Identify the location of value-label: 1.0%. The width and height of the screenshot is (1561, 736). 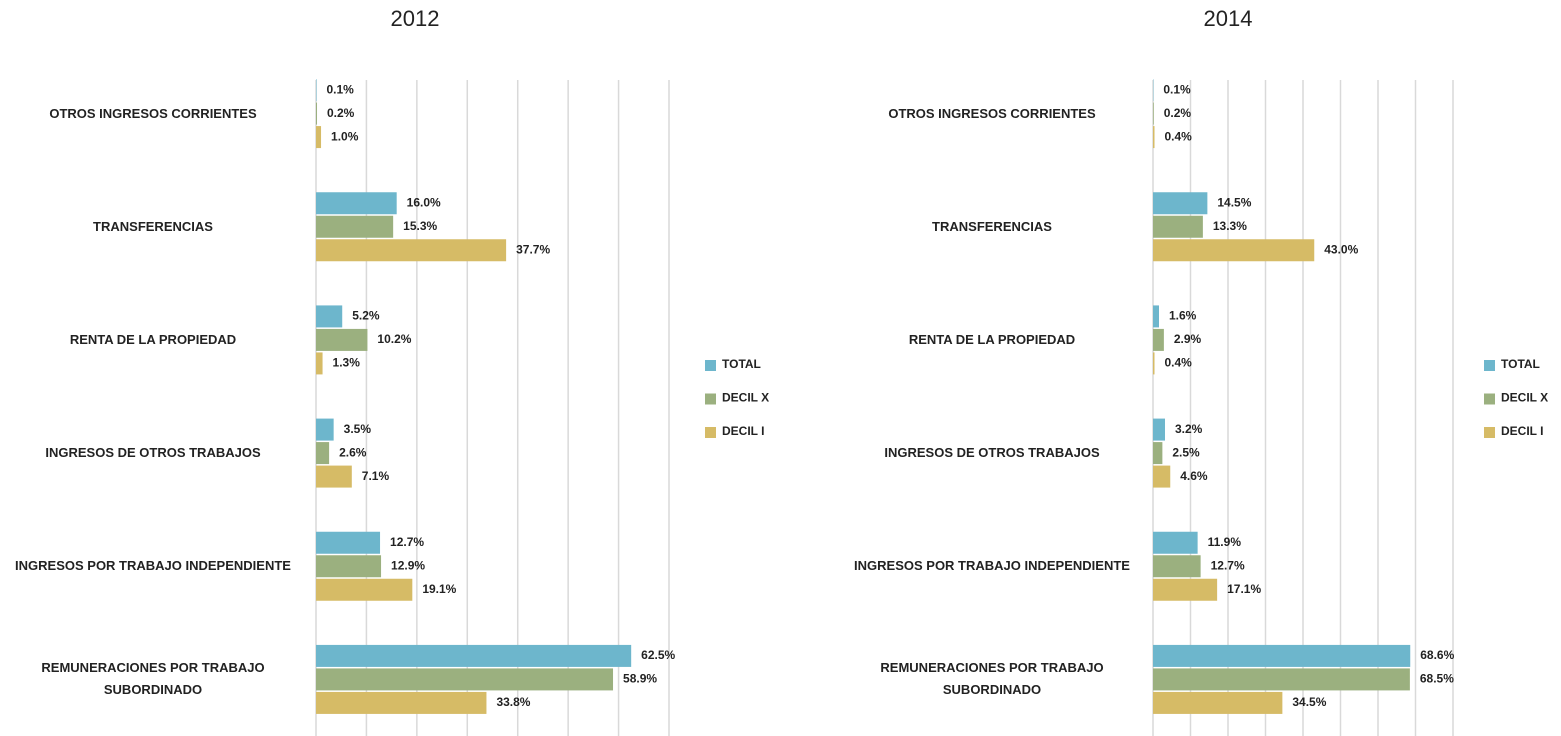
(345, 136).